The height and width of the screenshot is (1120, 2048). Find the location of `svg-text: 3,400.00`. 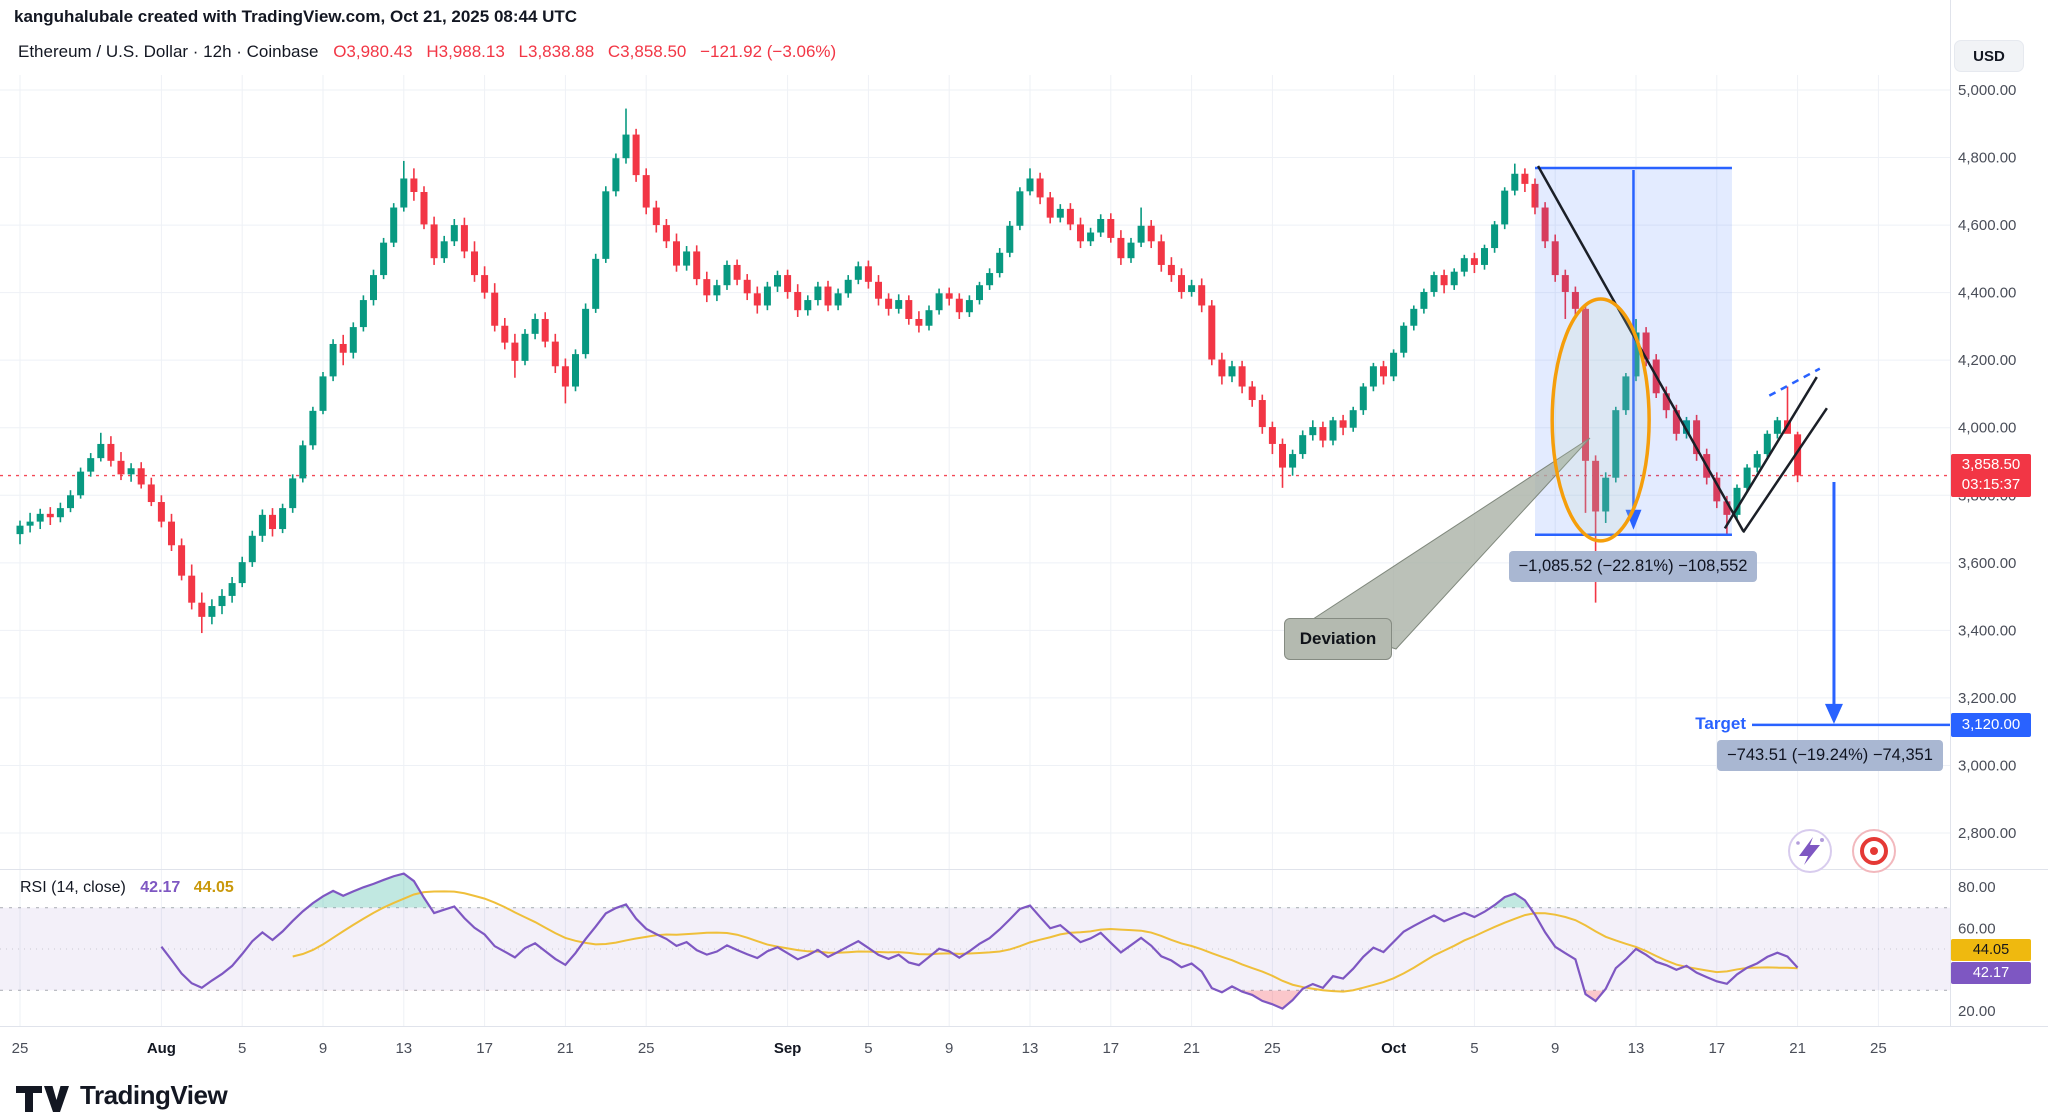

svg-text: 3,400.00 is located at coordinates (1987, 630).